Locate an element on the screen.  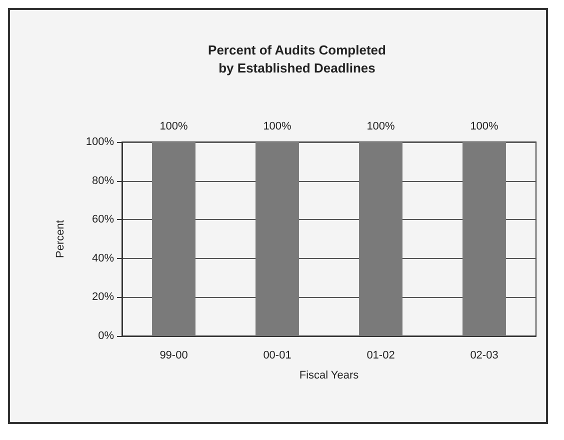
y-tick-label: 60% is located at coordinates (103, 220).